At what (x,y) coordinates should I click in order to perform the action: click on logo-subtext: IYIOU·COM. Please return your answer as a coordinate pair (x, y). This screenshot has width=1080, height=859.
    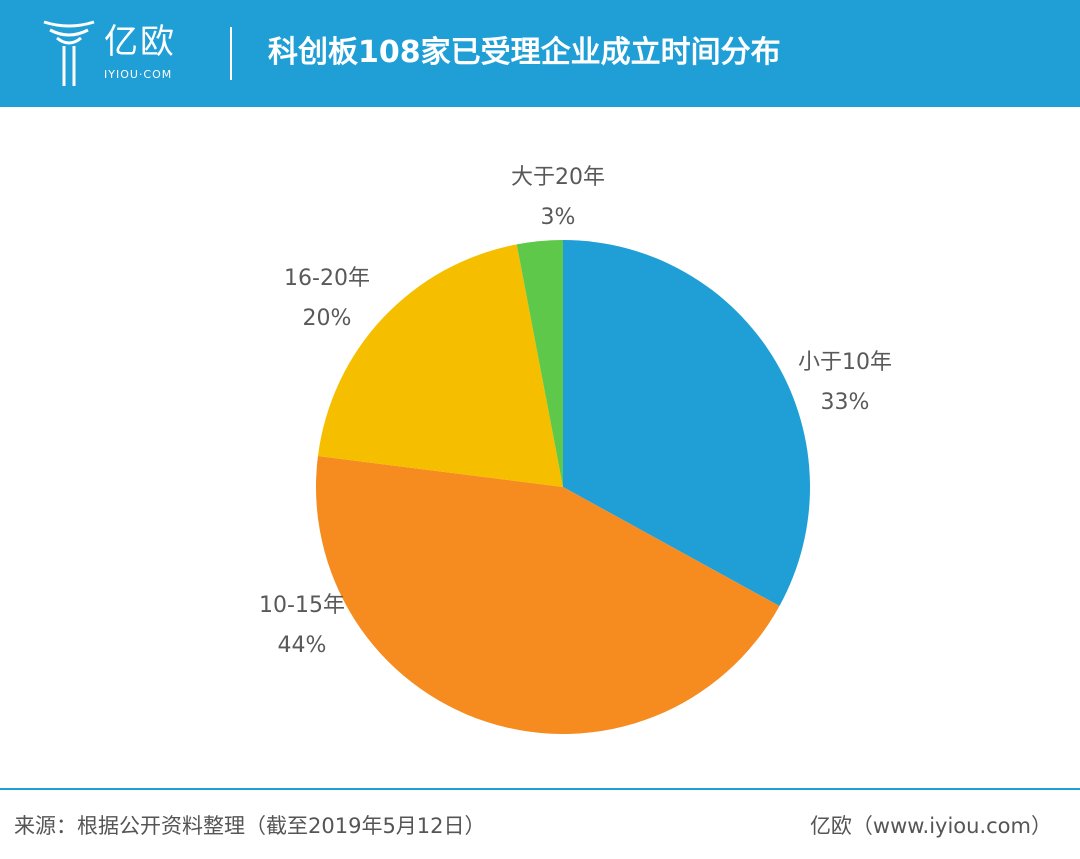
    Looking at the image, I should click on (138, 74).